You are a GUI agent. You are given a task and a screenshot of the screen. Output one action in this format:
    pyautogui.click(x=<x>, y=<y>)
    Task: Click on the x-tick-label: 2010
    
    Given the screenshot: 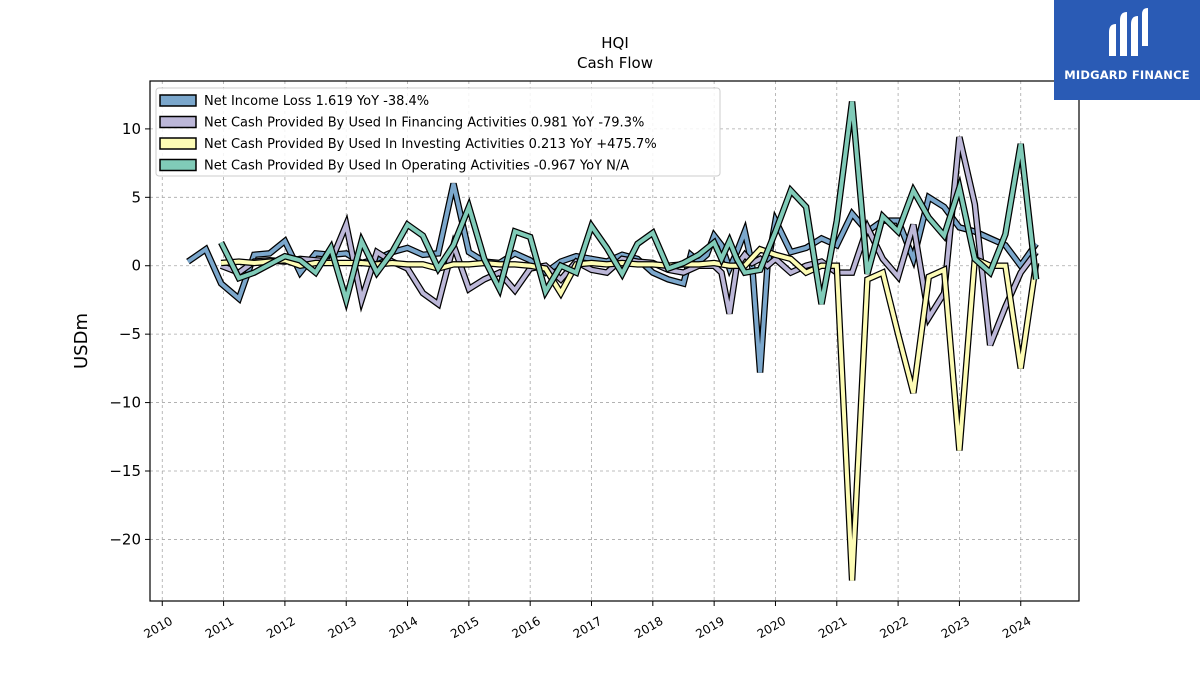 What is the action you would take?
    pyautogui.click(x=158, y=627)
    